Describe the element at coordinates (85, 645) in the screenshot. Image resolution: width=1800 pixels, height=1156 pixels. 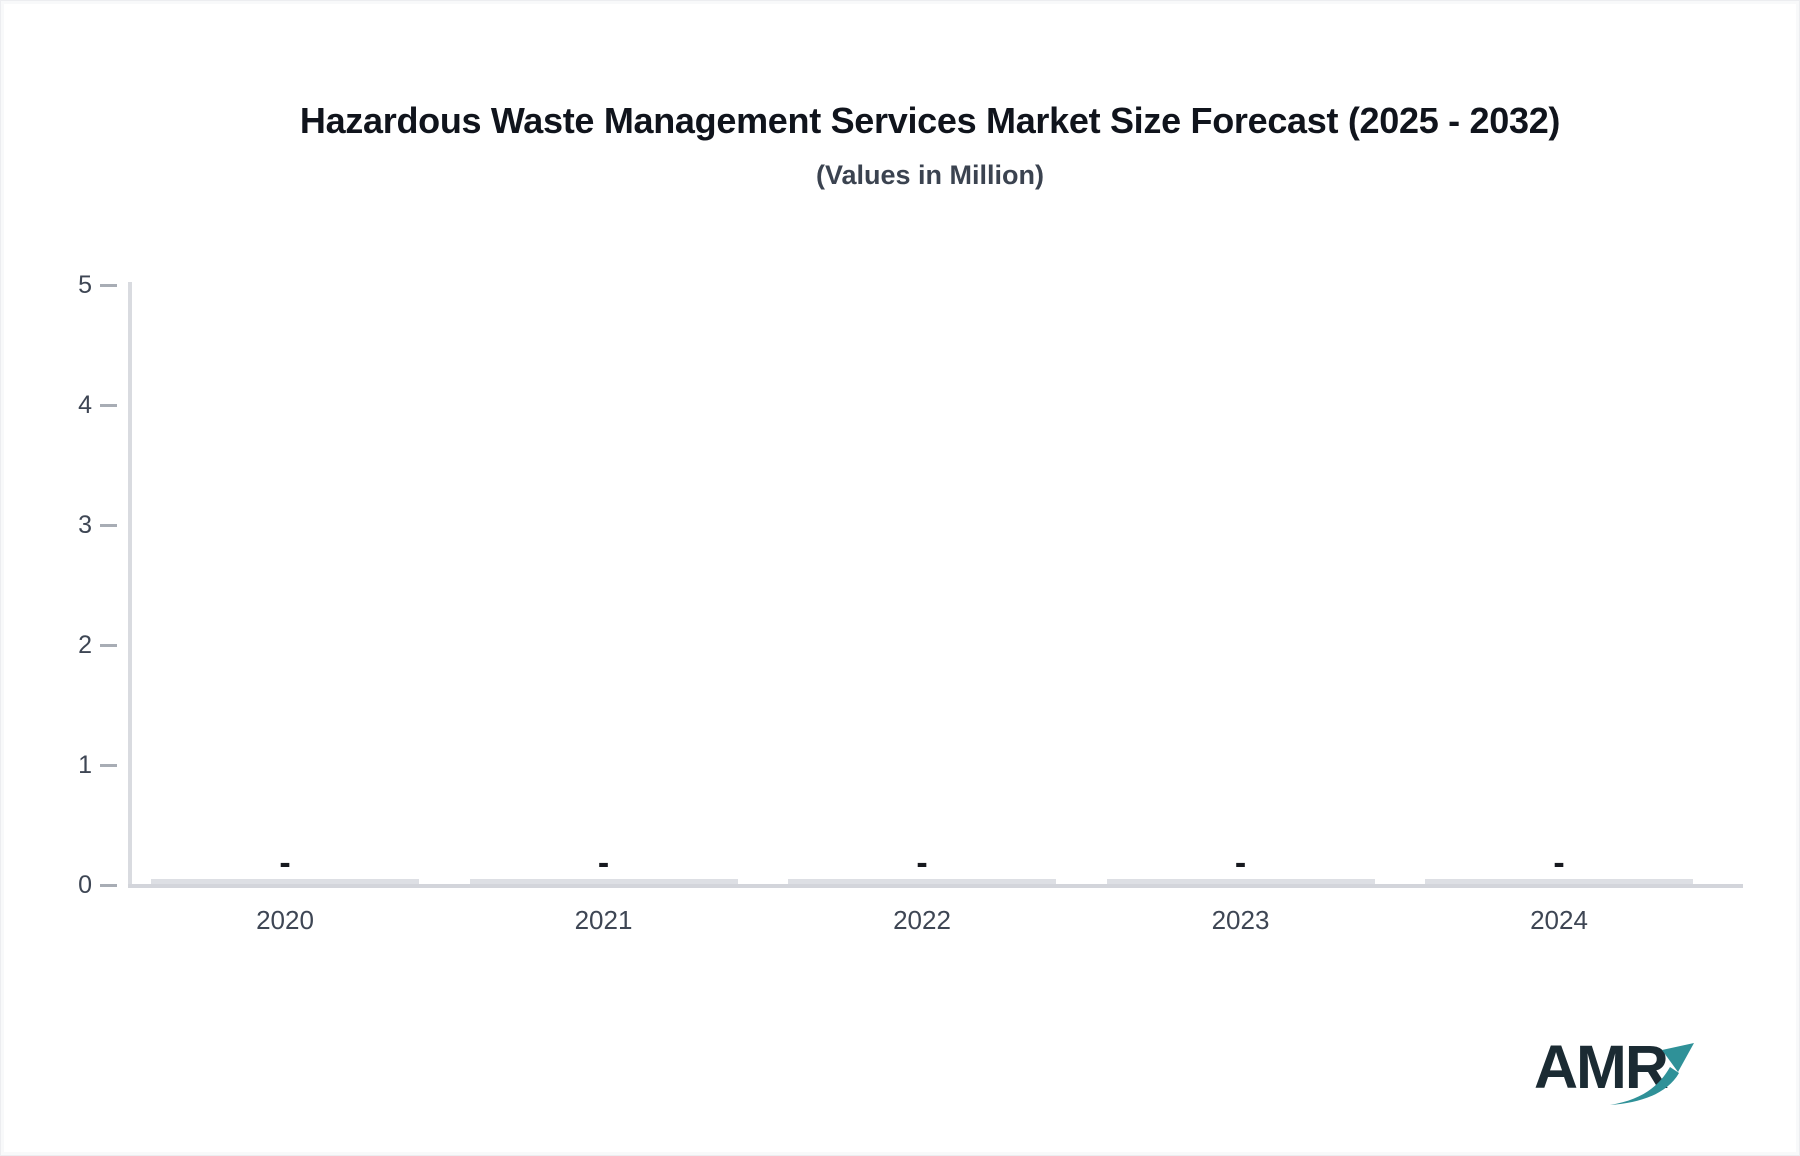
I see `y-tick-label: 2` at that location.